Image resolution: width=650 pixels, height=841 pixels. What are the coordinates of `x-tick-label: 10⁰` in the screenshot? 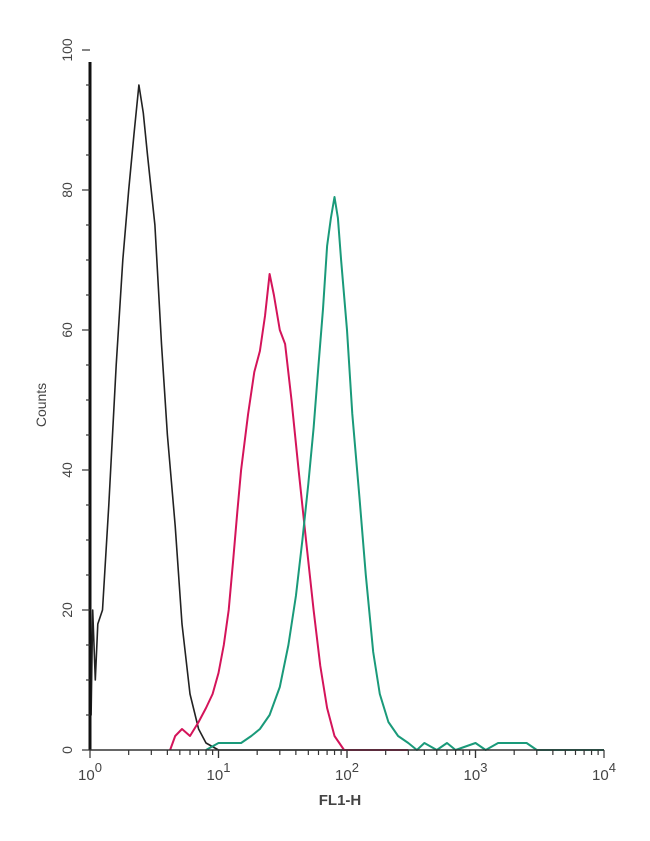 It's located at (90, 772).